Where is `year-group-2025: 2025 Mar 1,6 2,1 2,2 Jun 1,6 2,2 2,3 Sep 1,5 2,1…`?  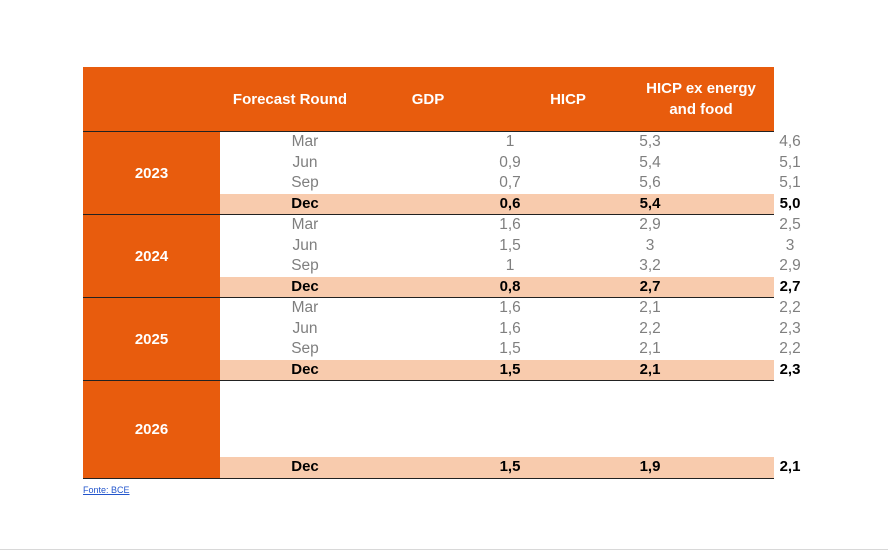 year-group-2025: 2025 Mar 1,6 2,1 2,2 Jun 1,6 2,2 2,3 Sep 1,5 2,1… is located at coordinates (442, 339).